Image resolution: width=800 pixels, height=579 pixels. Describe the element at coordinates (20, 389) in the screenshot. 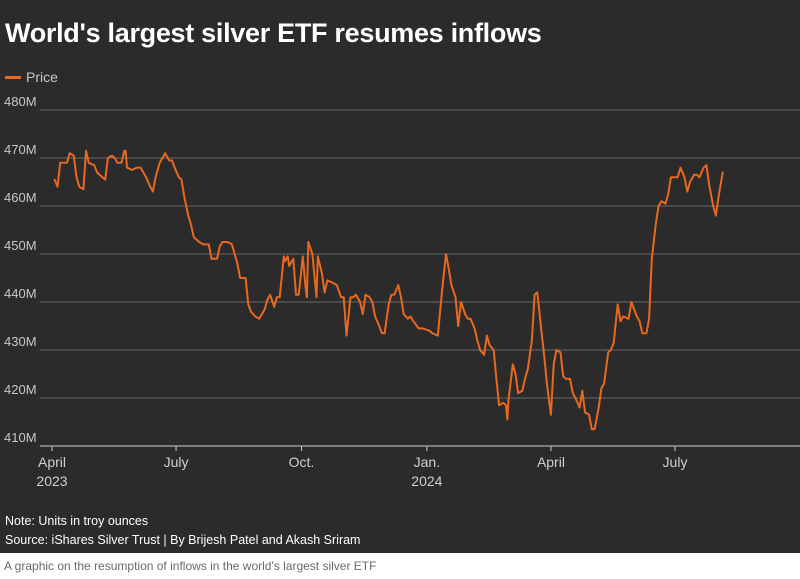

I see `y-tick-label: 420M` at that location.